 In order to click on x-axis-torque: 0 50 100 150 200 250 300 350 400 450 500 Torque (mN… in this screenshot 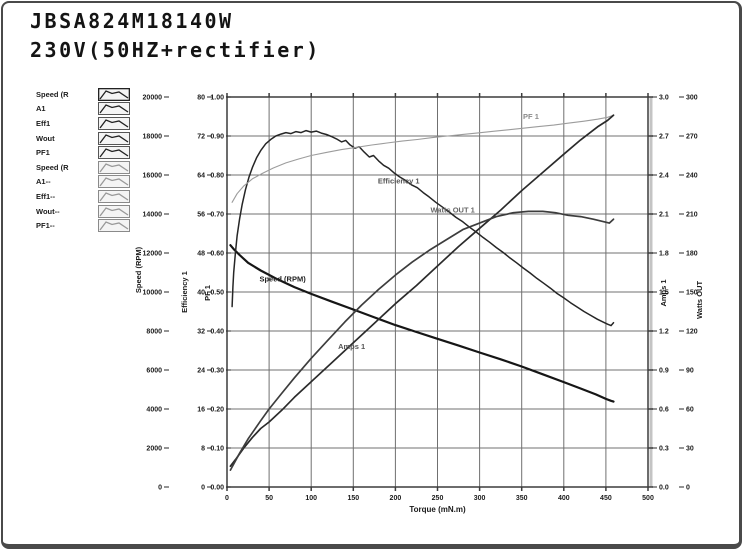, I will do `click(439, 504)`.